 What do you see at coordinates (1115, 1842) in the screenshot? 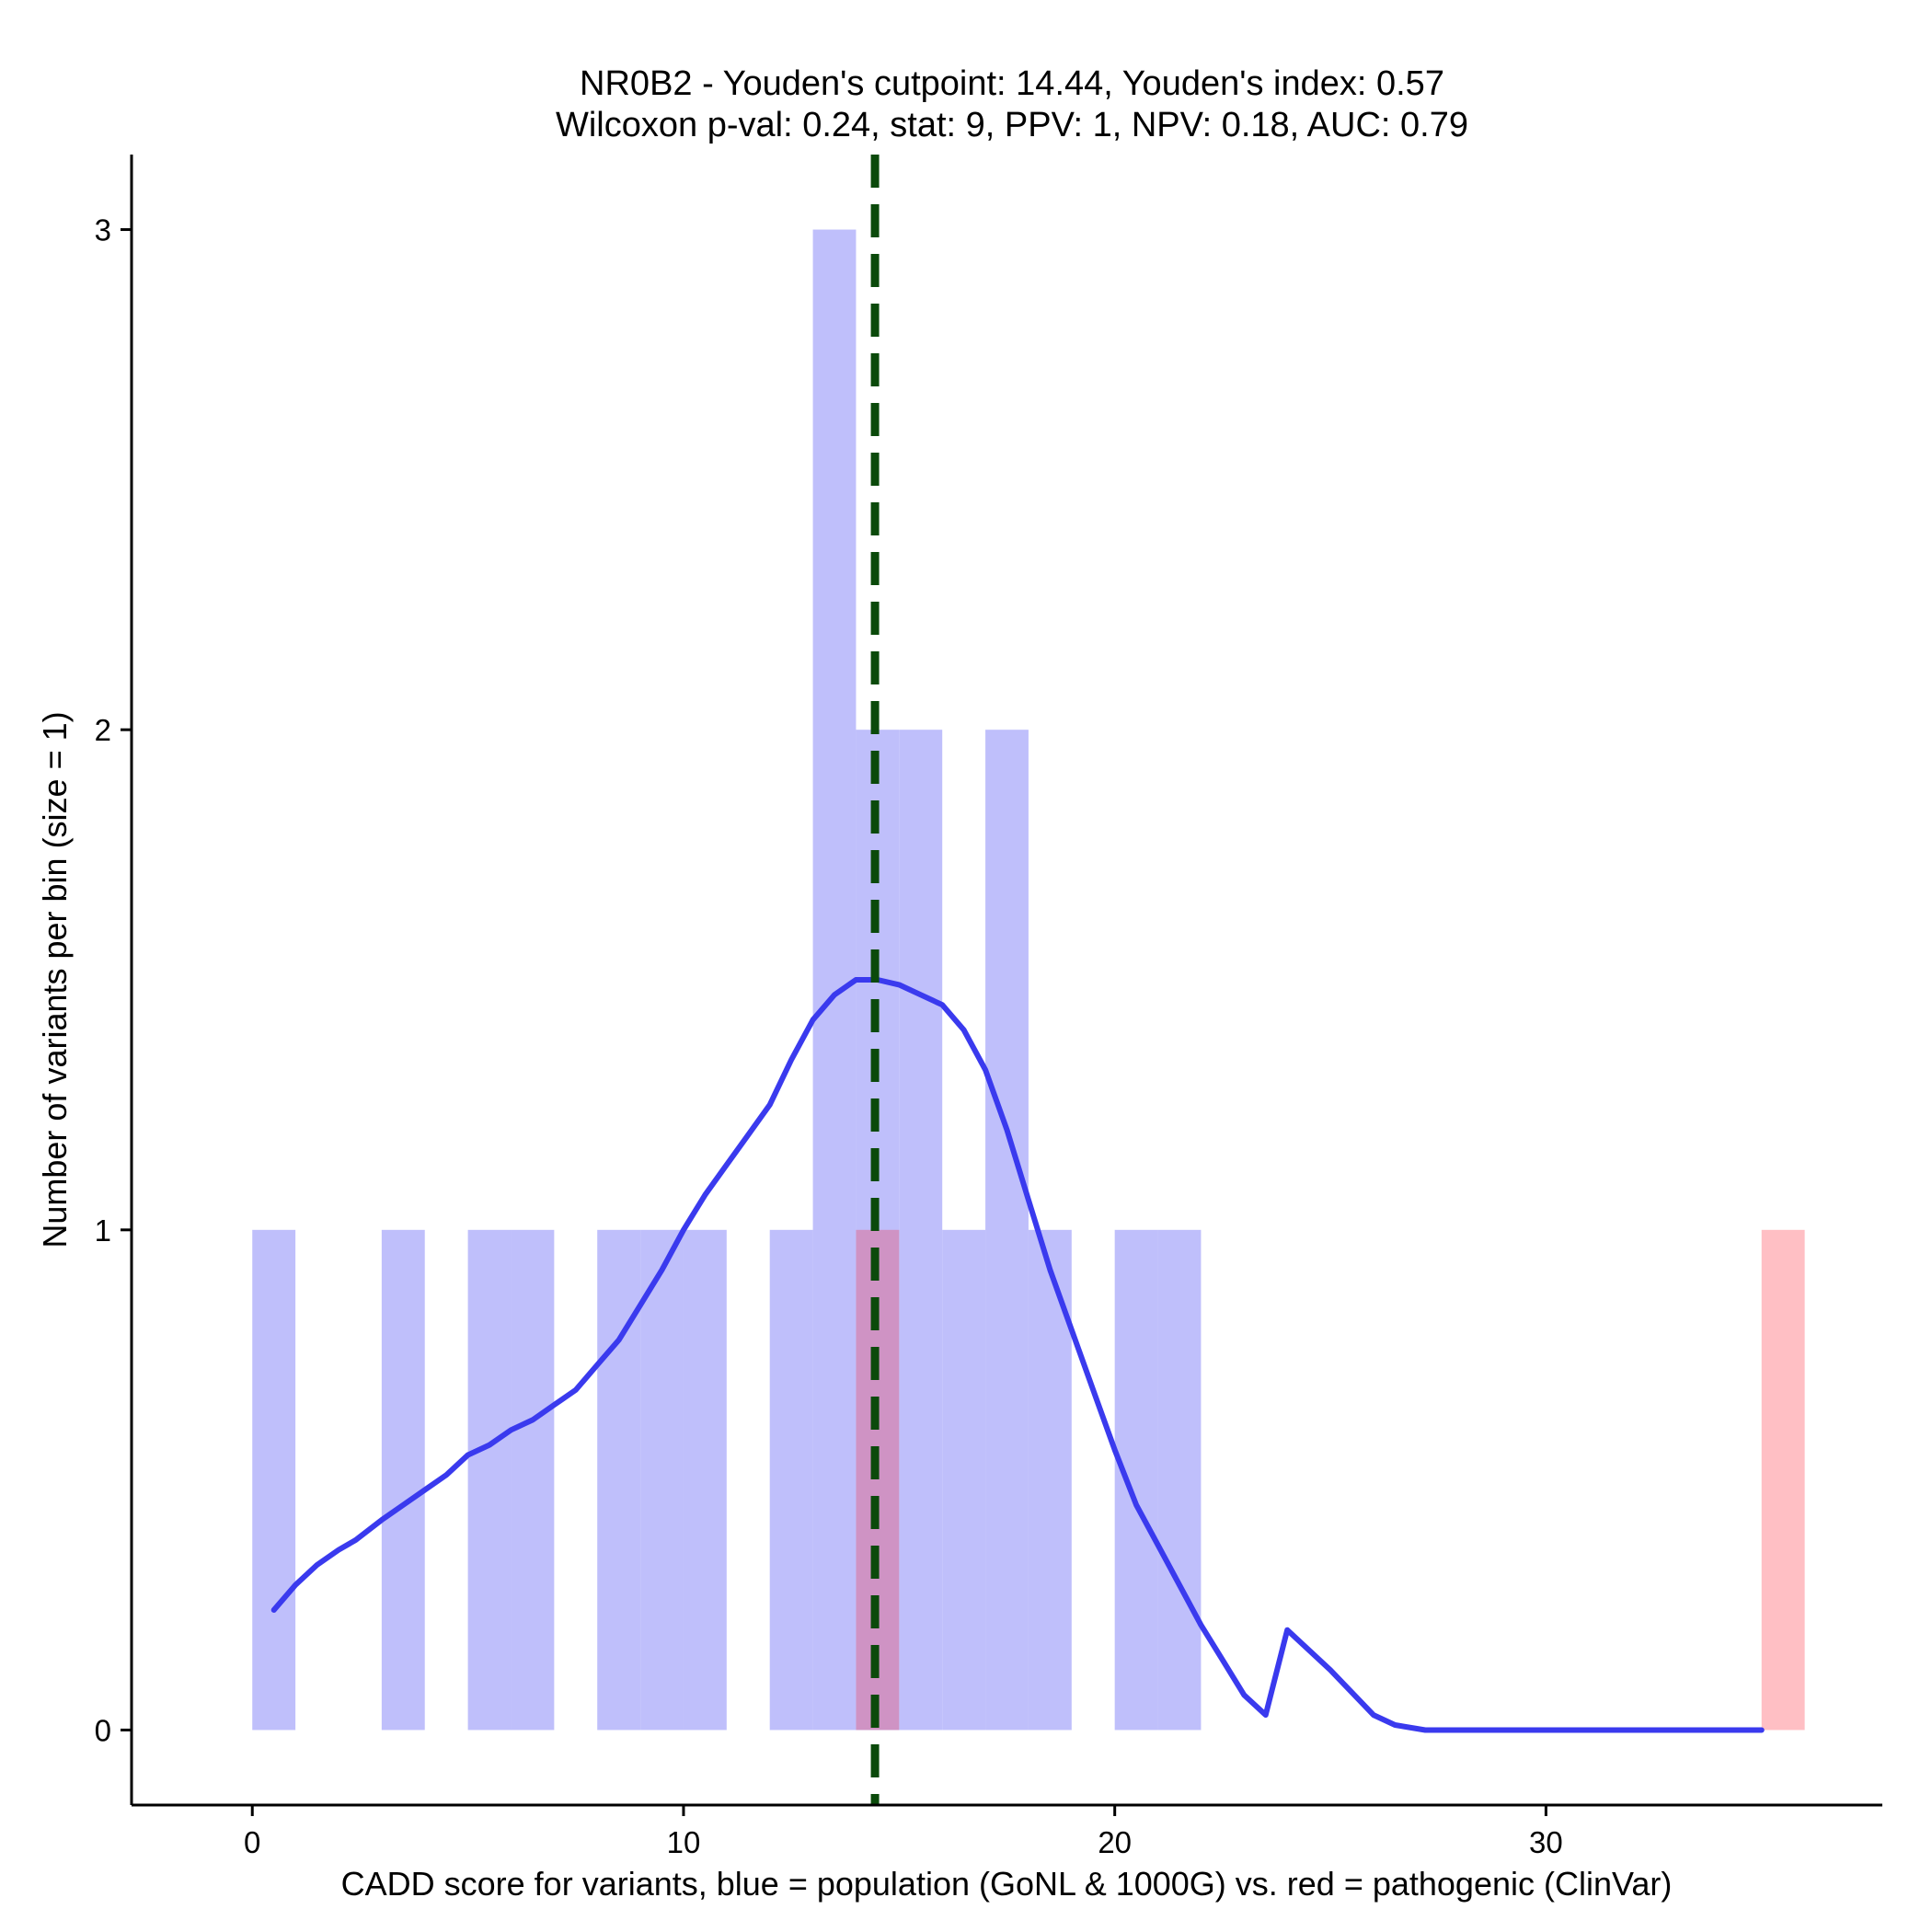
I see `x-tick-label-20: 20` at bounding box center [1115, 1842].